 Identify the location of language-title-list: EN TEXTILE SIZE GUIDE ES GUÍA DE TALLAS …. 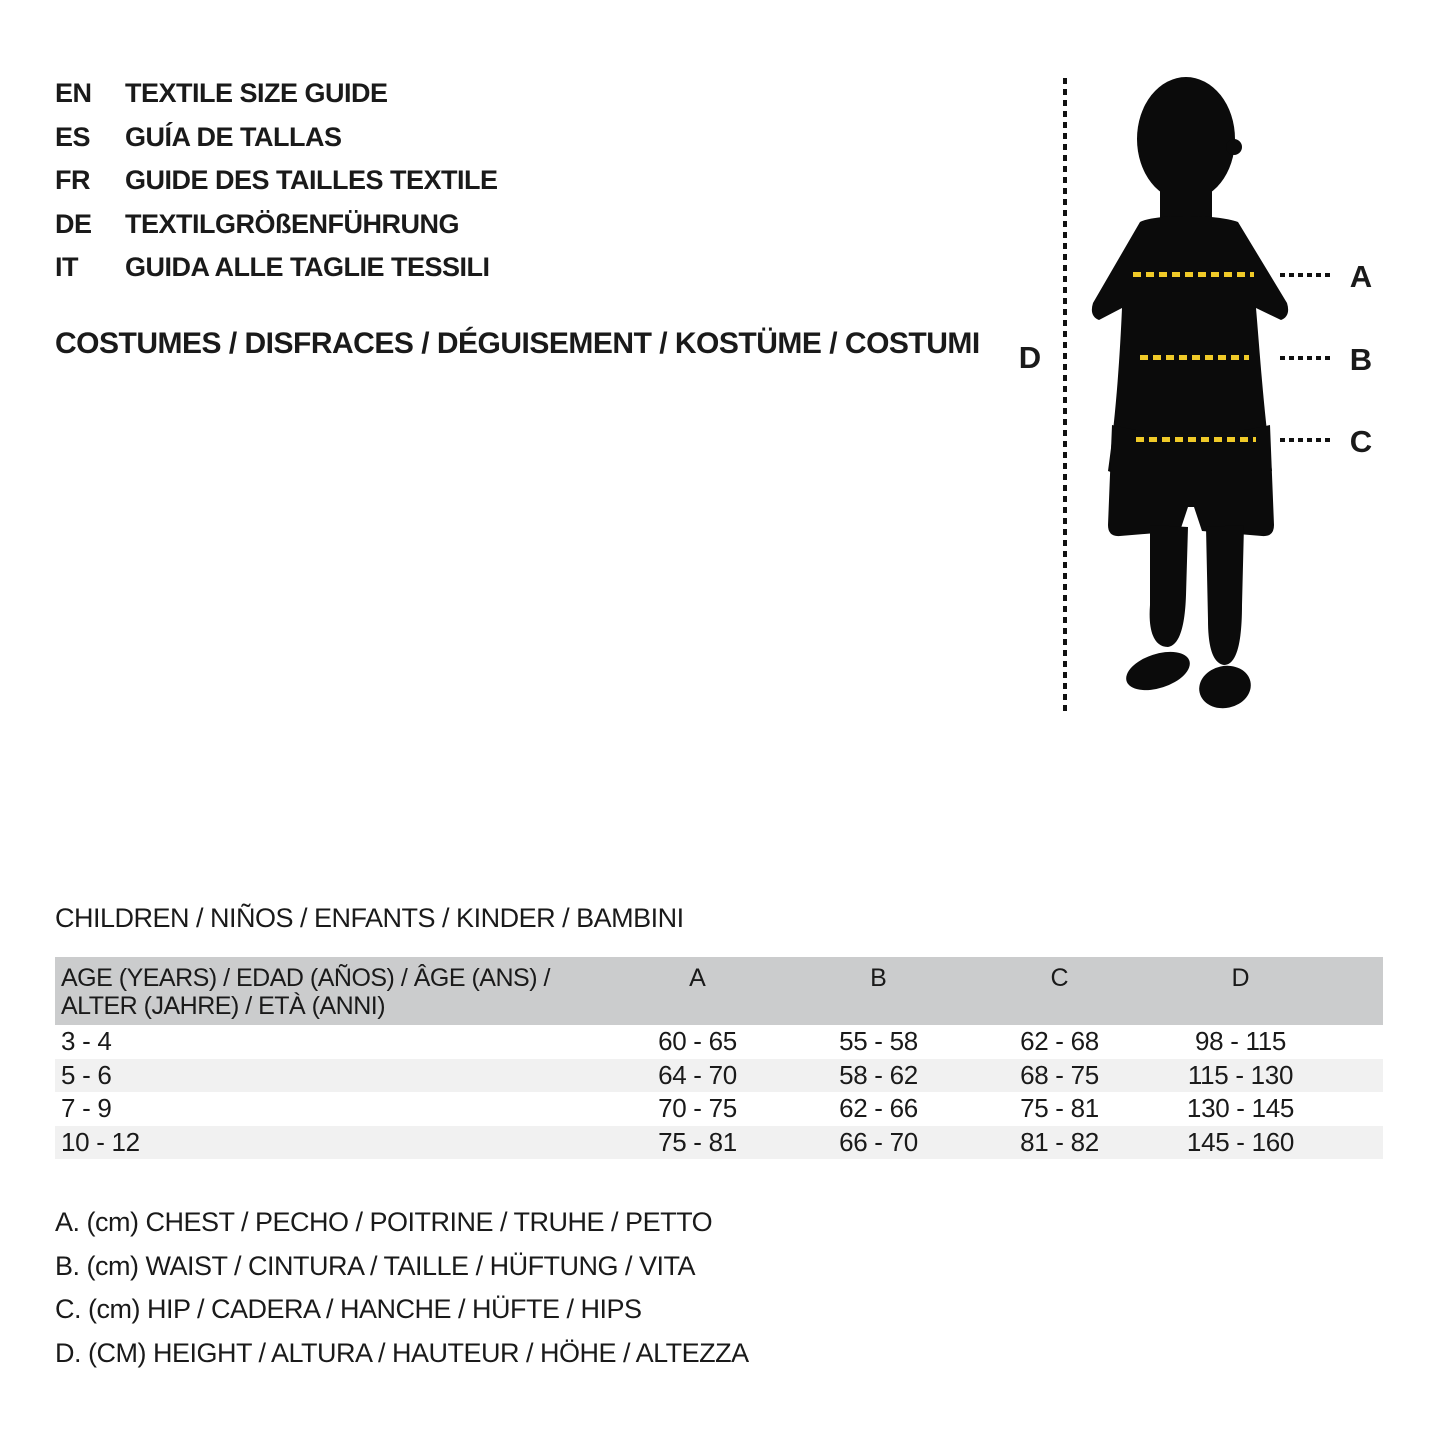
(276, 181).